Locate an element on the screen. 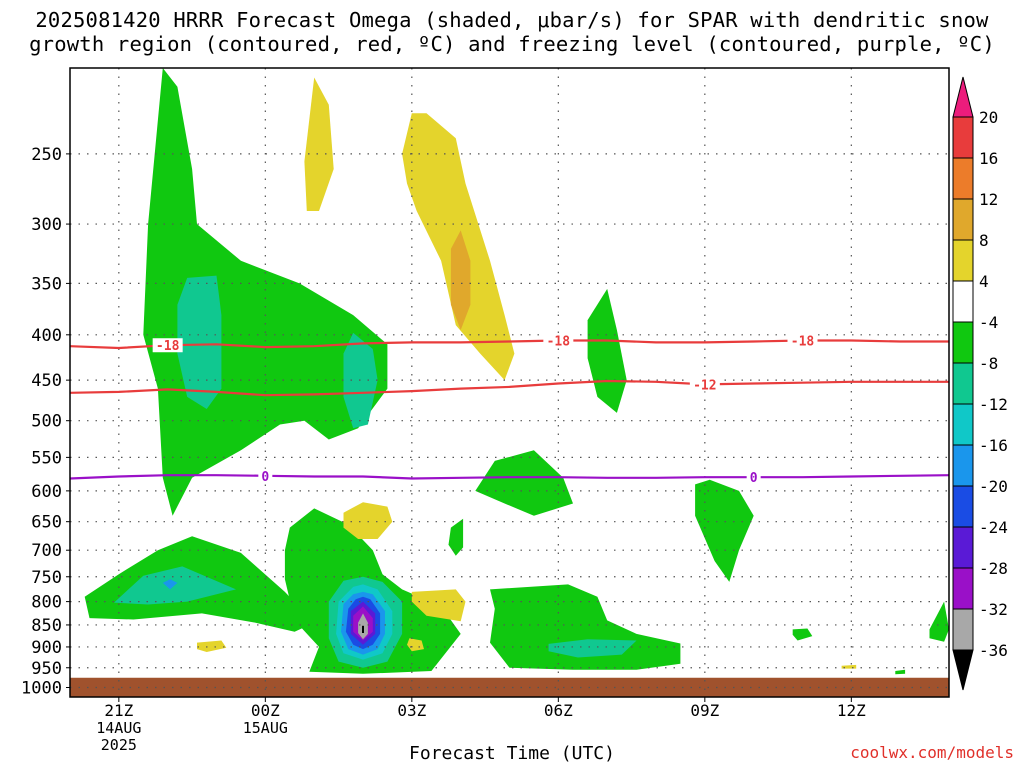  colorbar-label-2: 12 is located at coordinates (988, 199).